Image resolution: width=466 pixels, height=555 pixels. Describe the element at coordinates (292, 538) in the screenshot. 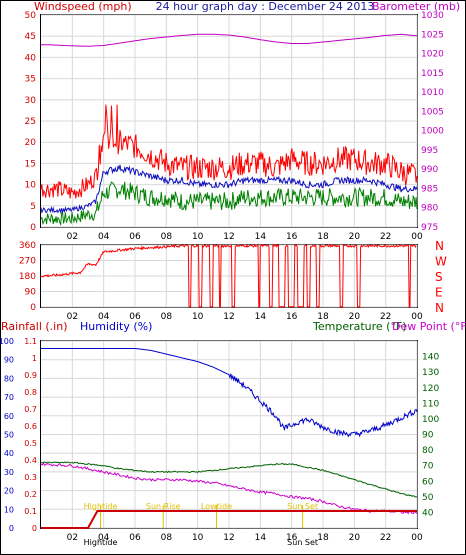

I see `rain-x-tick-label: 16` at that location.